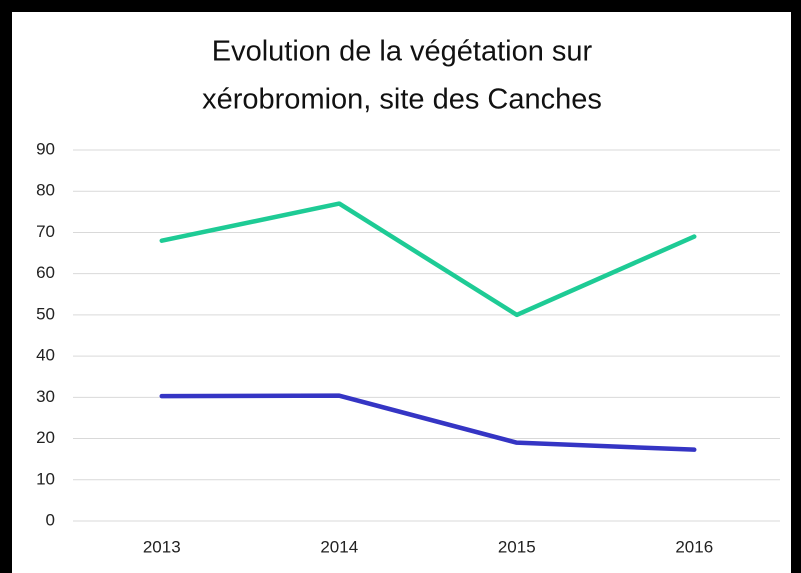 This screenshot has width=801, height=573. I want to click on y-tick-label: 50, so click(45, 313).